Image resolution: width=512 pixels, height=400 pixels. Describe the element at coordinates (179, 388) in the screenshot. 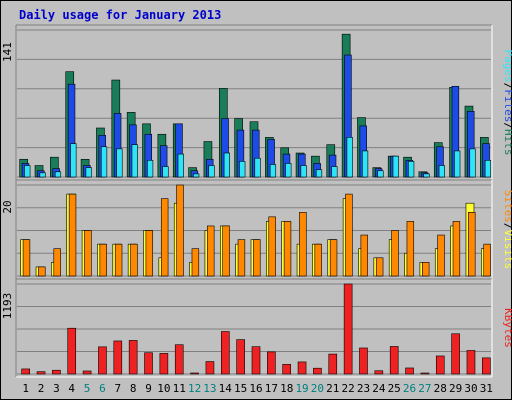

I see `day-label-11: 11` at that location.